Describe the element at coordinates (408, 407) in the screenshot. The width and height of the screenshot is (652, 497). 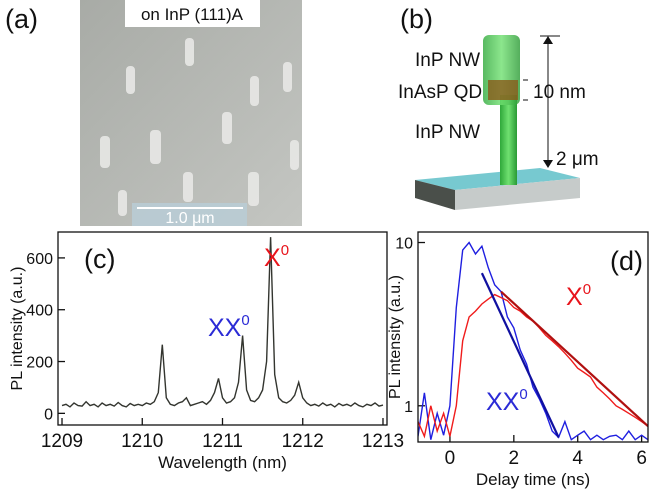
I see `y-tick-label: 1` at that location.